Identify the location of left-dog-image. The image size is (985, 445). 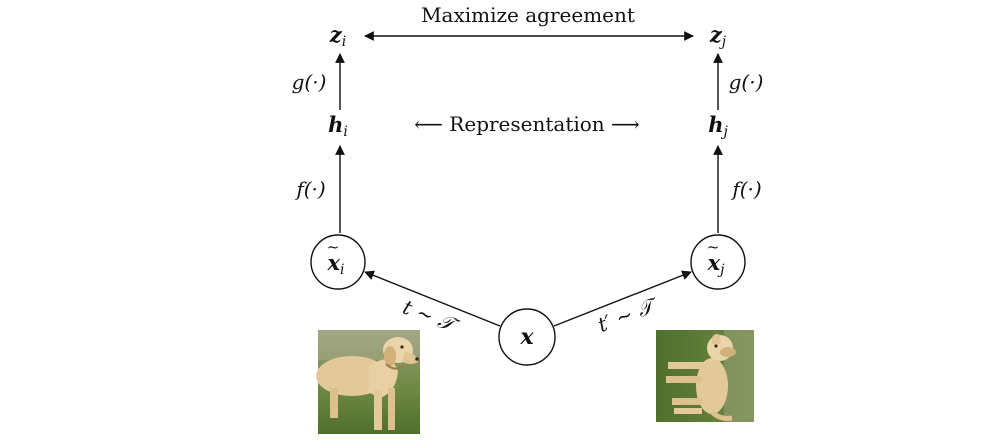
(368, 382).